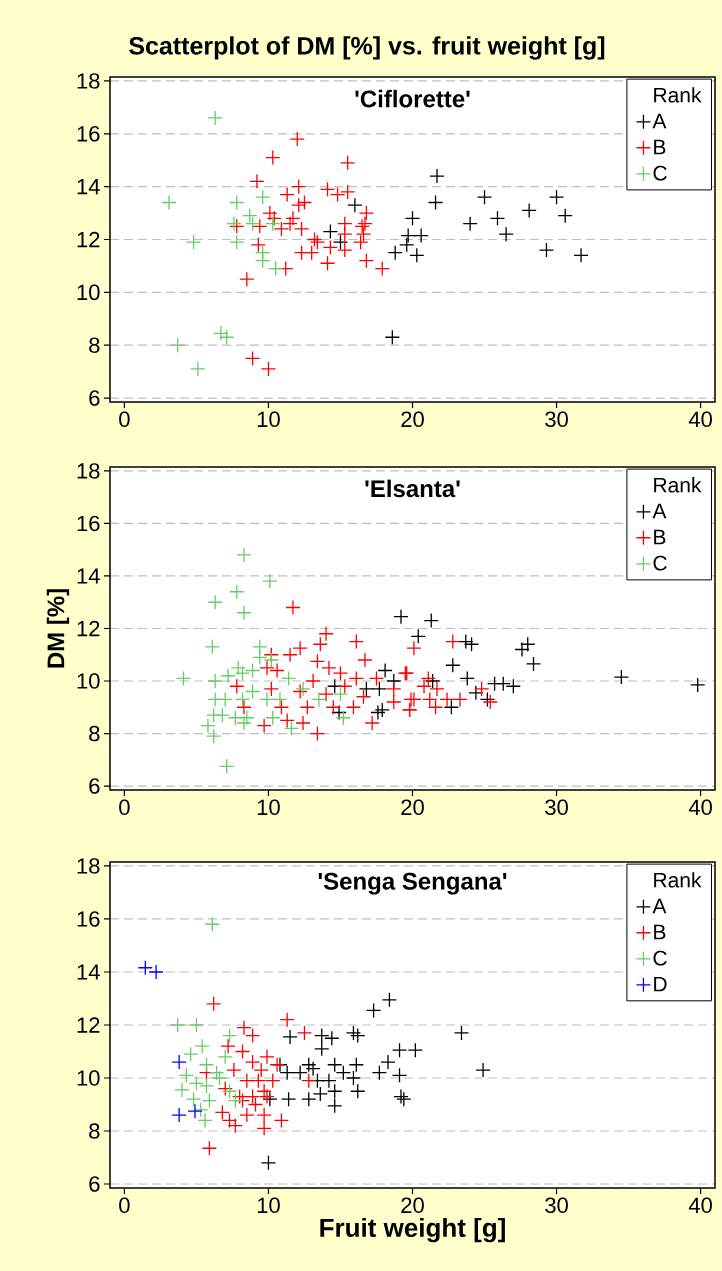  What do you see at coordinates (367, 48) in the screenshot?
I see `chart-title: Scatterplot of DM [%] vs. fruit weight [g]` at bounding box center [367, 48].